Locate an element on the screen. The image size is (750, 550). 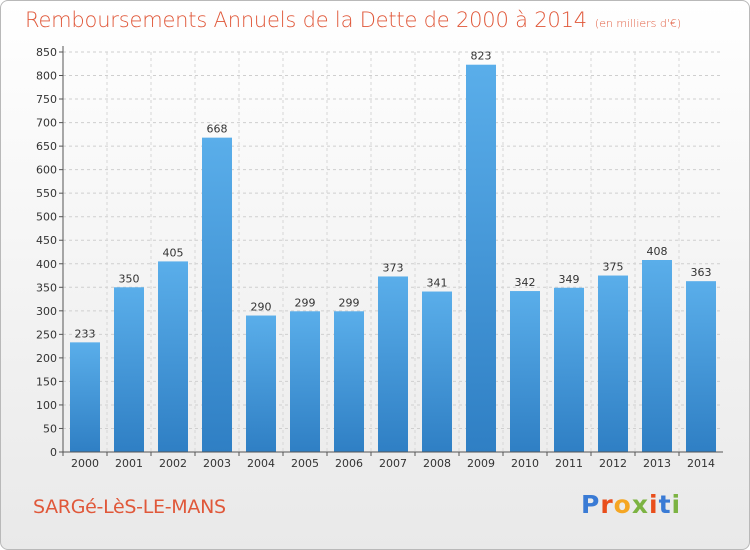
value-label-2005: 299 is located at coordinates (305, 302).